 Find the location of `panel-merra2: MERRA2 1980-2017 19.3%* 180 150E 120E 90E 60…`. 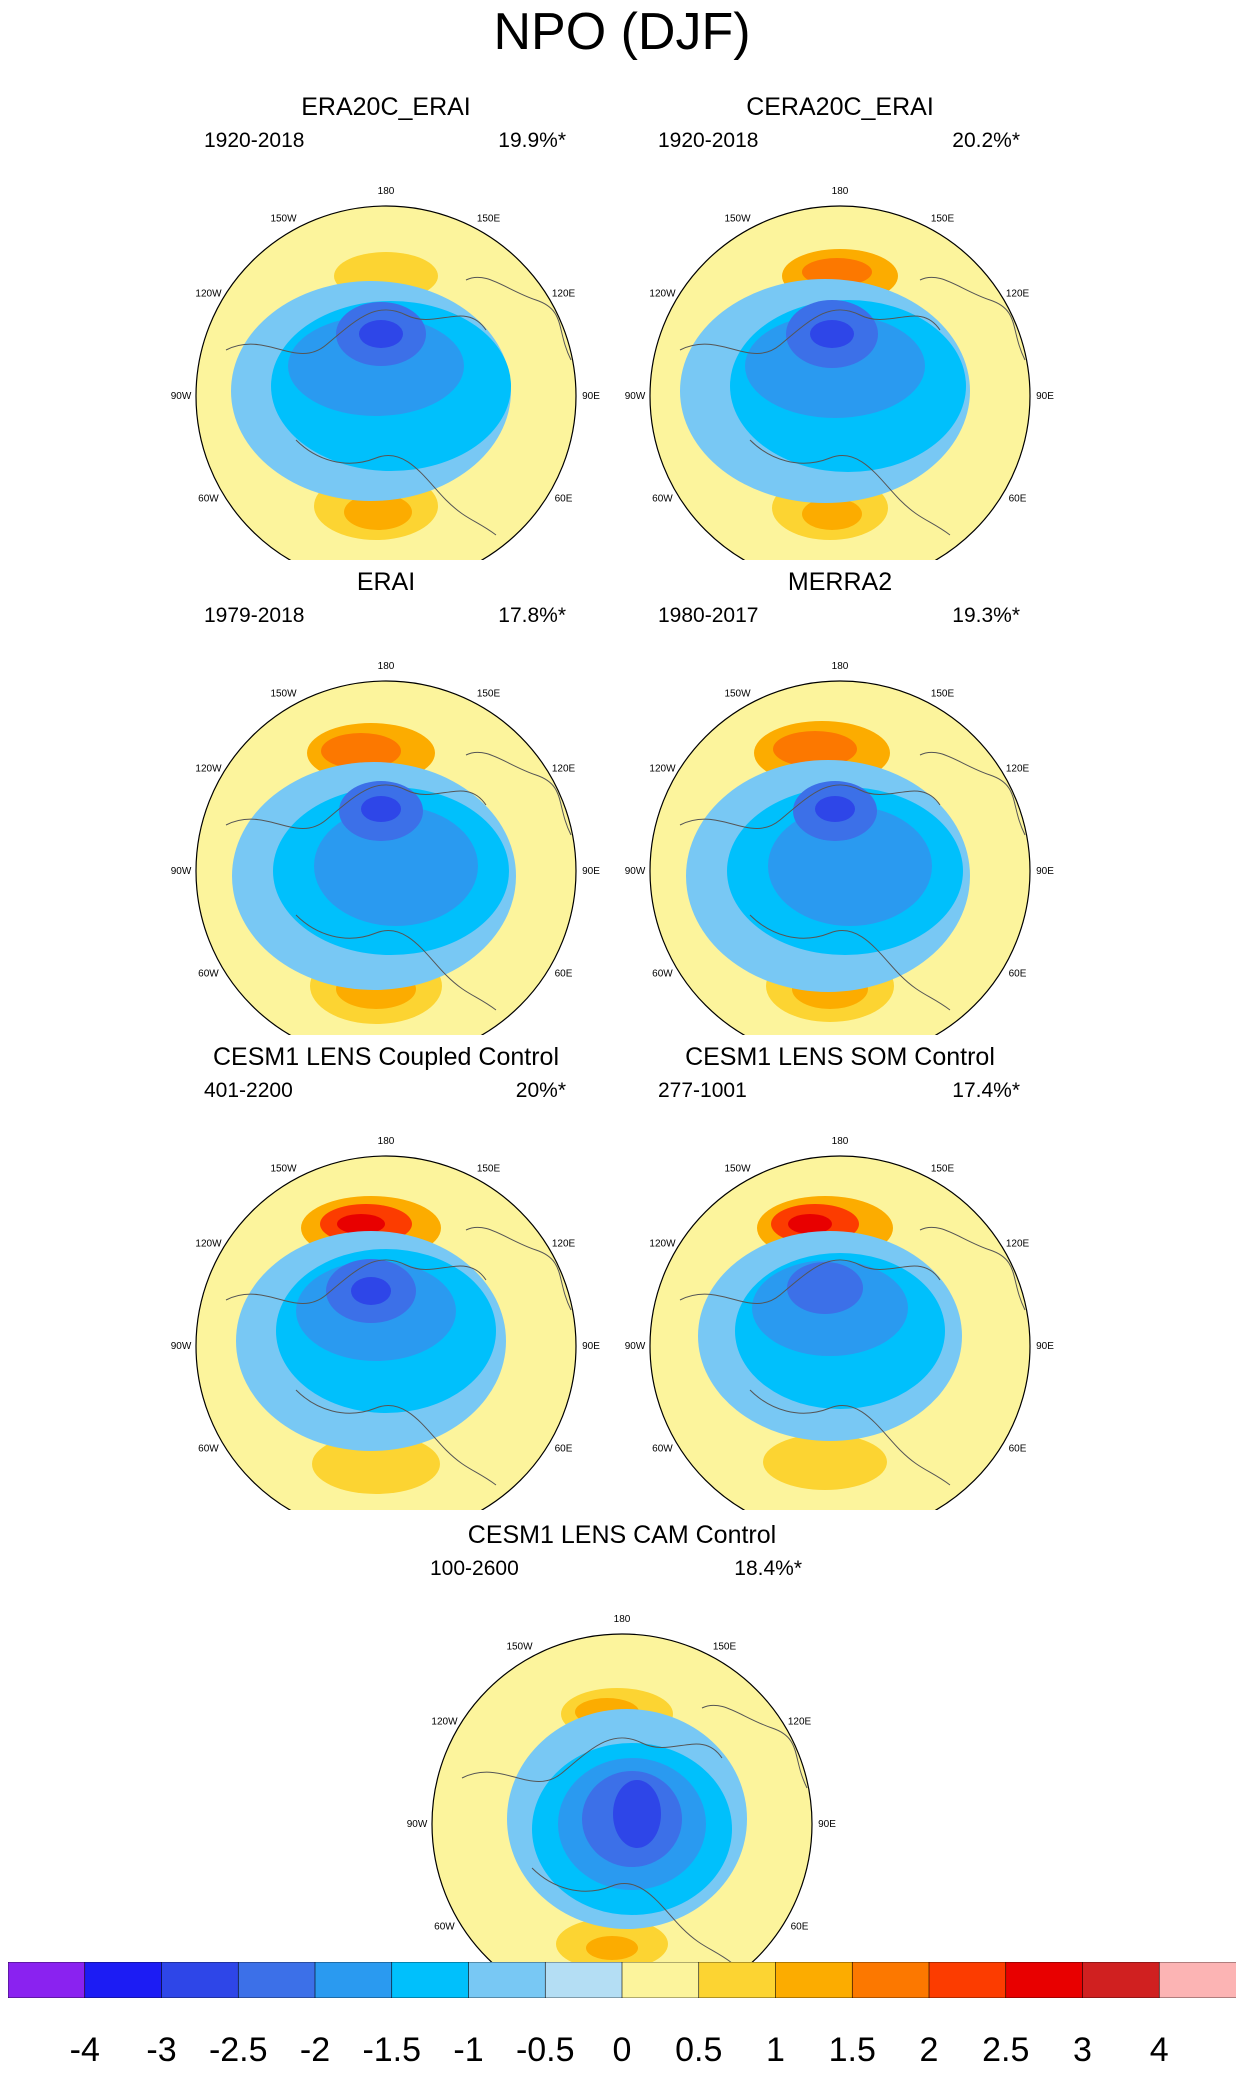

panel-merra2: MERRA2 1980-2017 19.3%* 180 150E 120E 90E 60… is located at coordinates (840, 801).